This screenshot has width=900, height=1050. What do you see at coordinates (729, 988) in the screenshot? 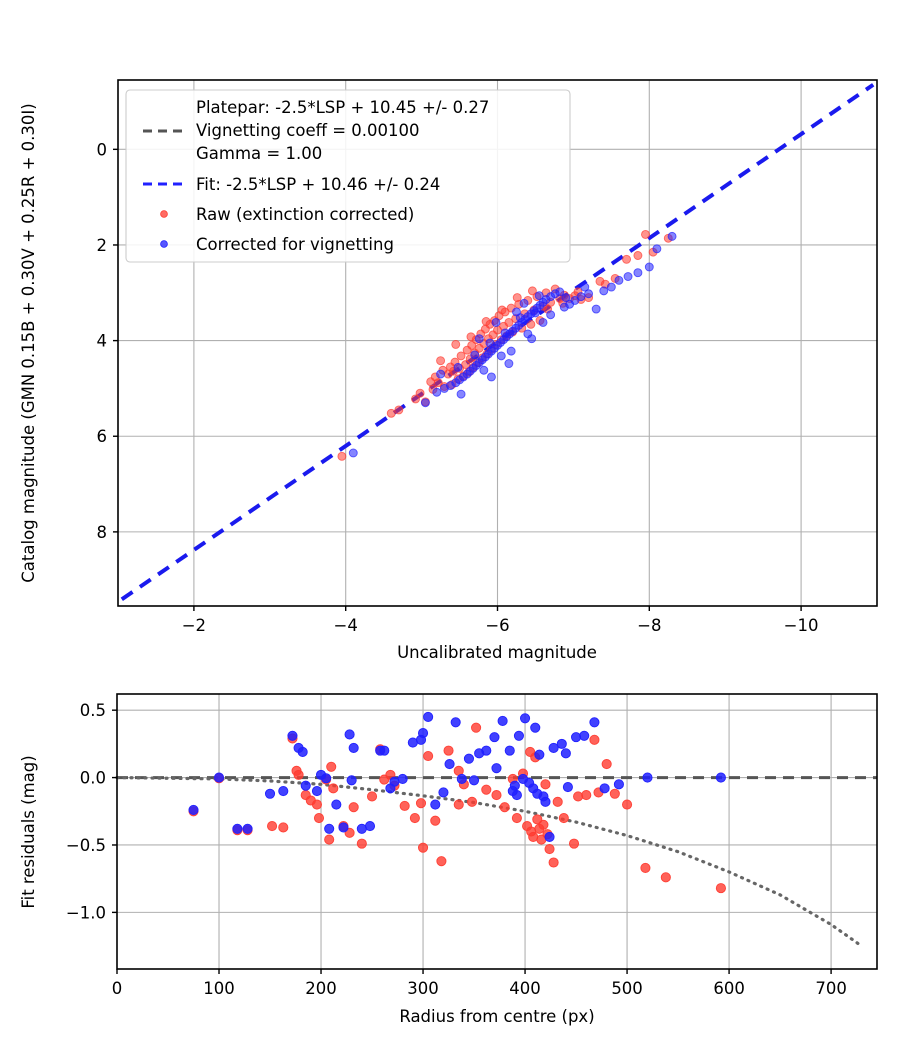
I see `x-tick-label: 600` at bounding box center [729, 988].